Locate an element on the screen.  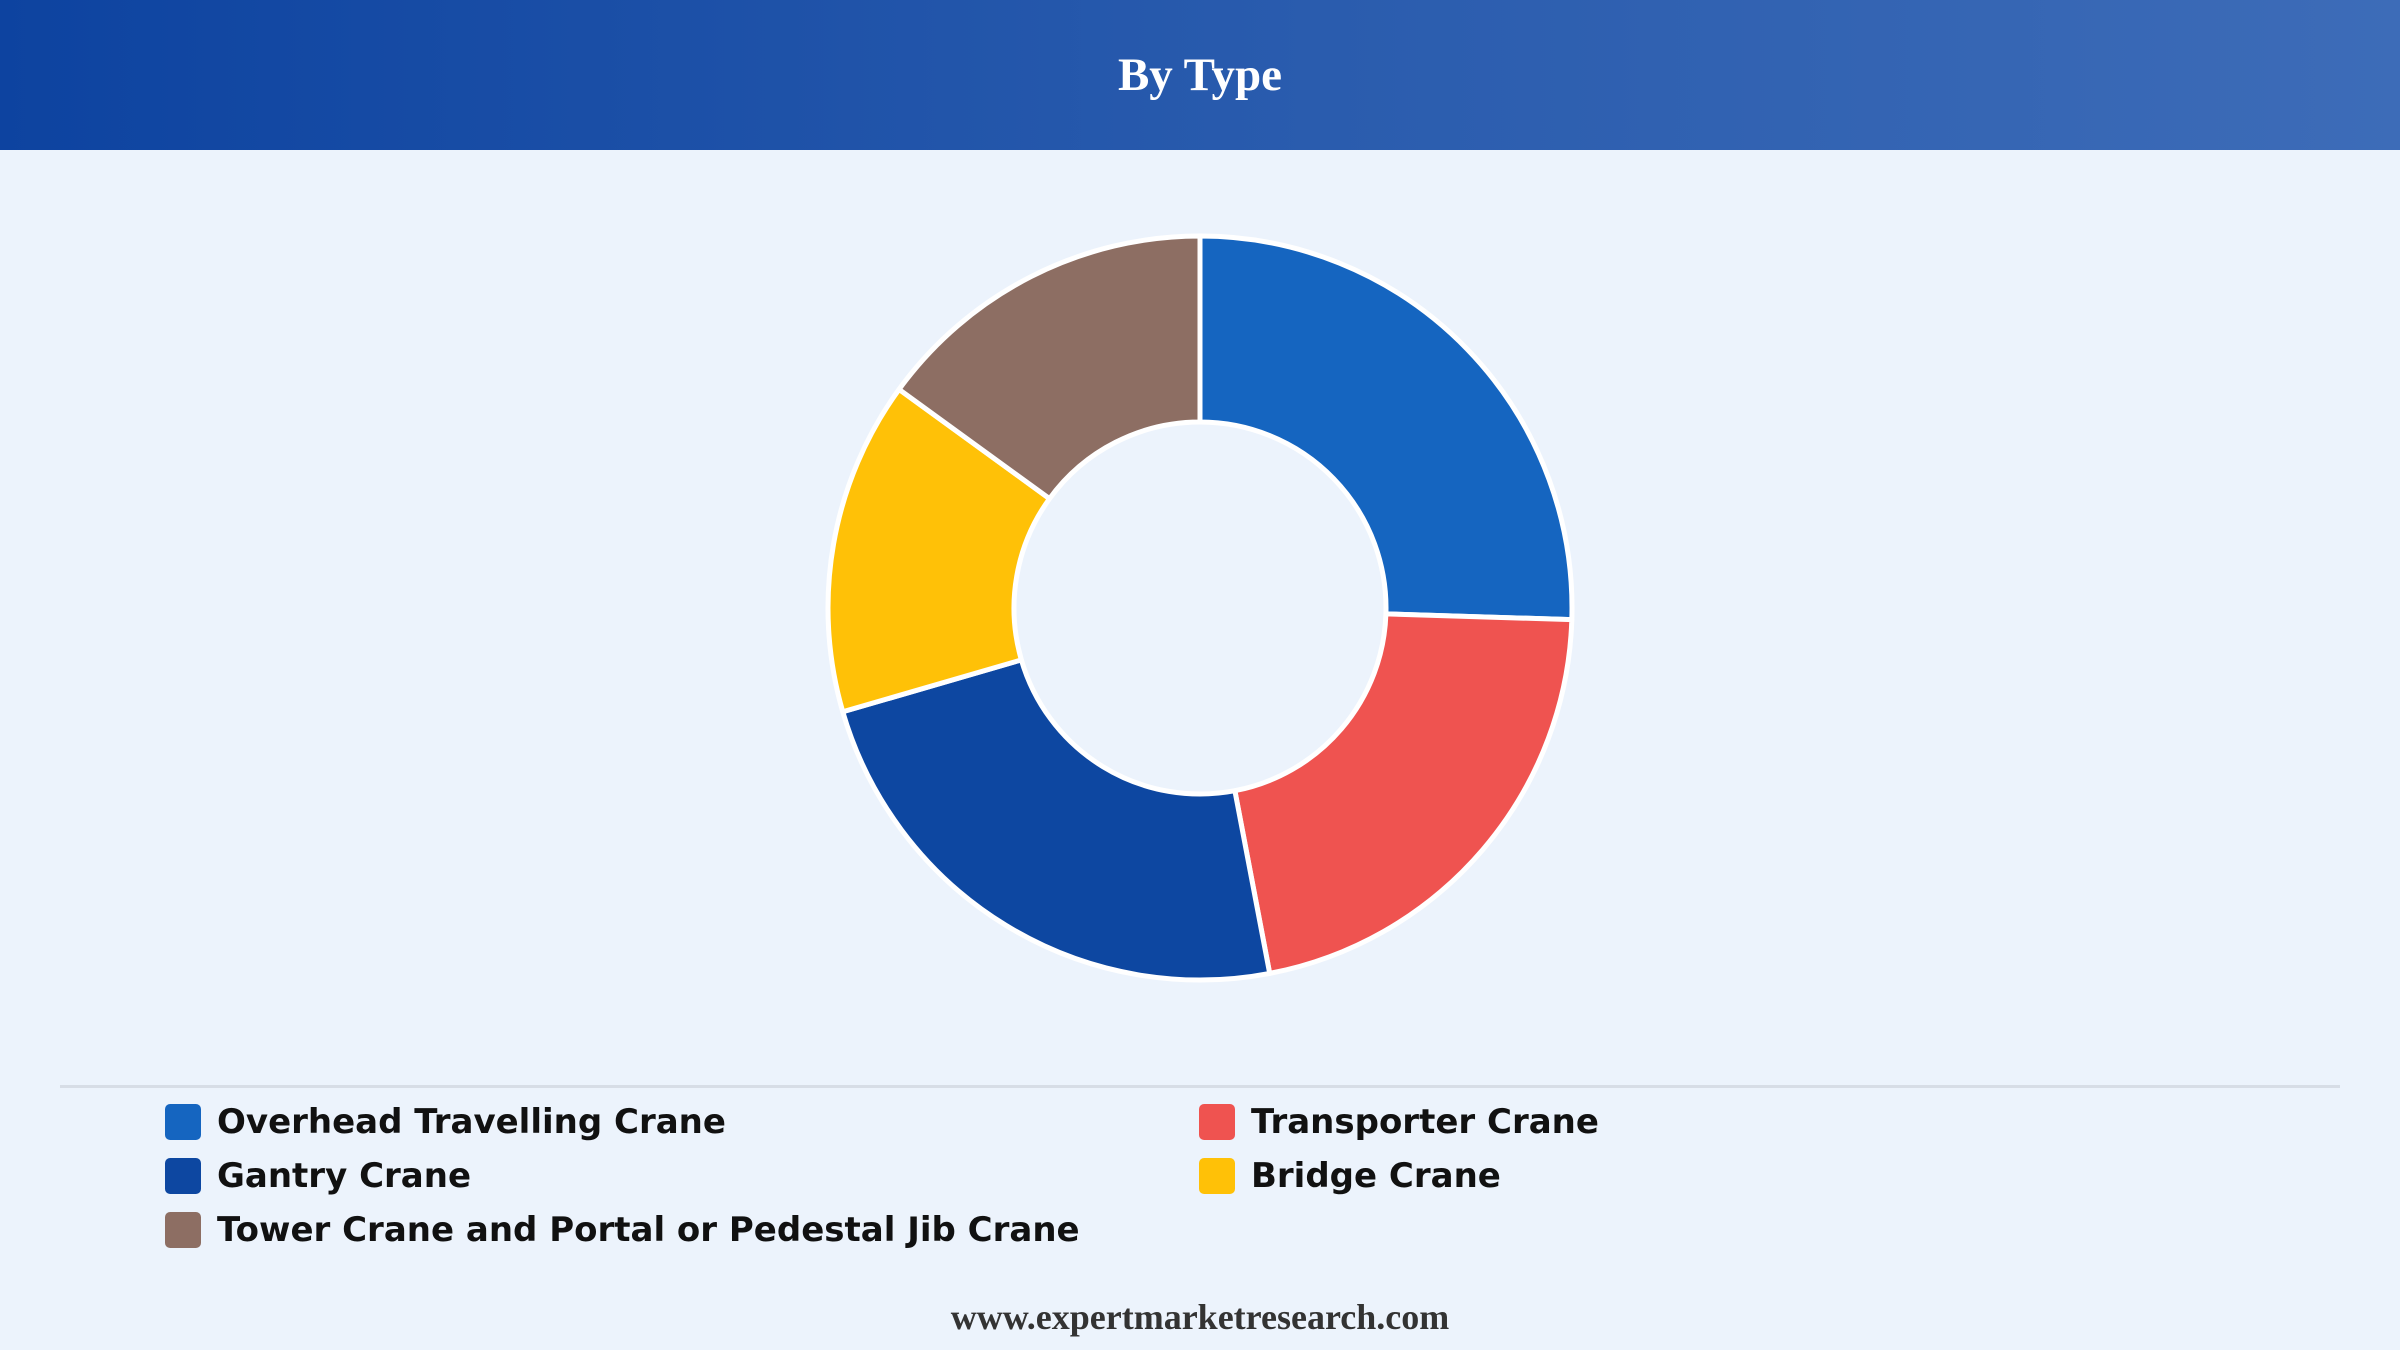
legend-label: Bridge Crane is located at coordinates (1376, 1176).